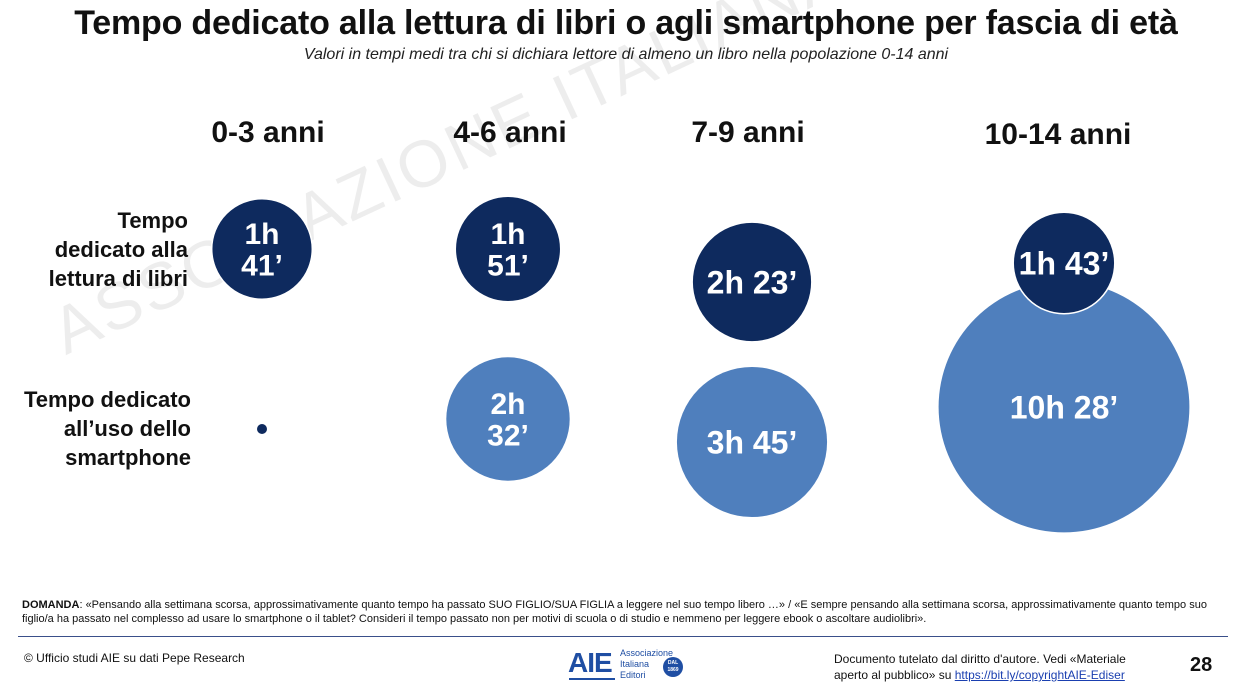 The width and height of the screenshot is (1252, 684). What do you see at coordinates (647, 653) in the screenshot?
I see `logo-word: Associazione` at bounding box center [647, 653].